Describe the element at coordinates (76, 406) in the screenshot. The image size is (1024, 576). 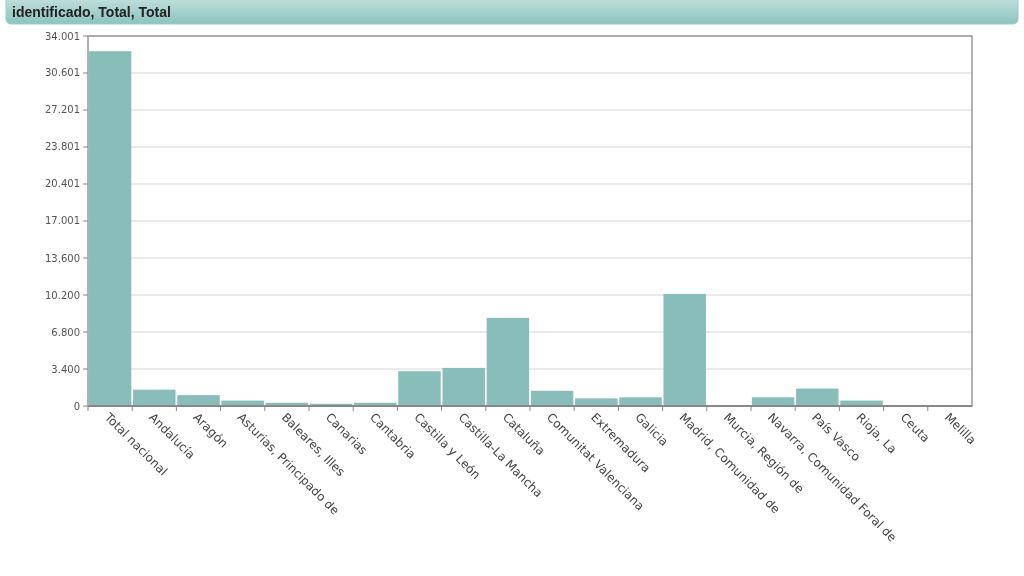
I see `y-tick-label: 0` at that location.